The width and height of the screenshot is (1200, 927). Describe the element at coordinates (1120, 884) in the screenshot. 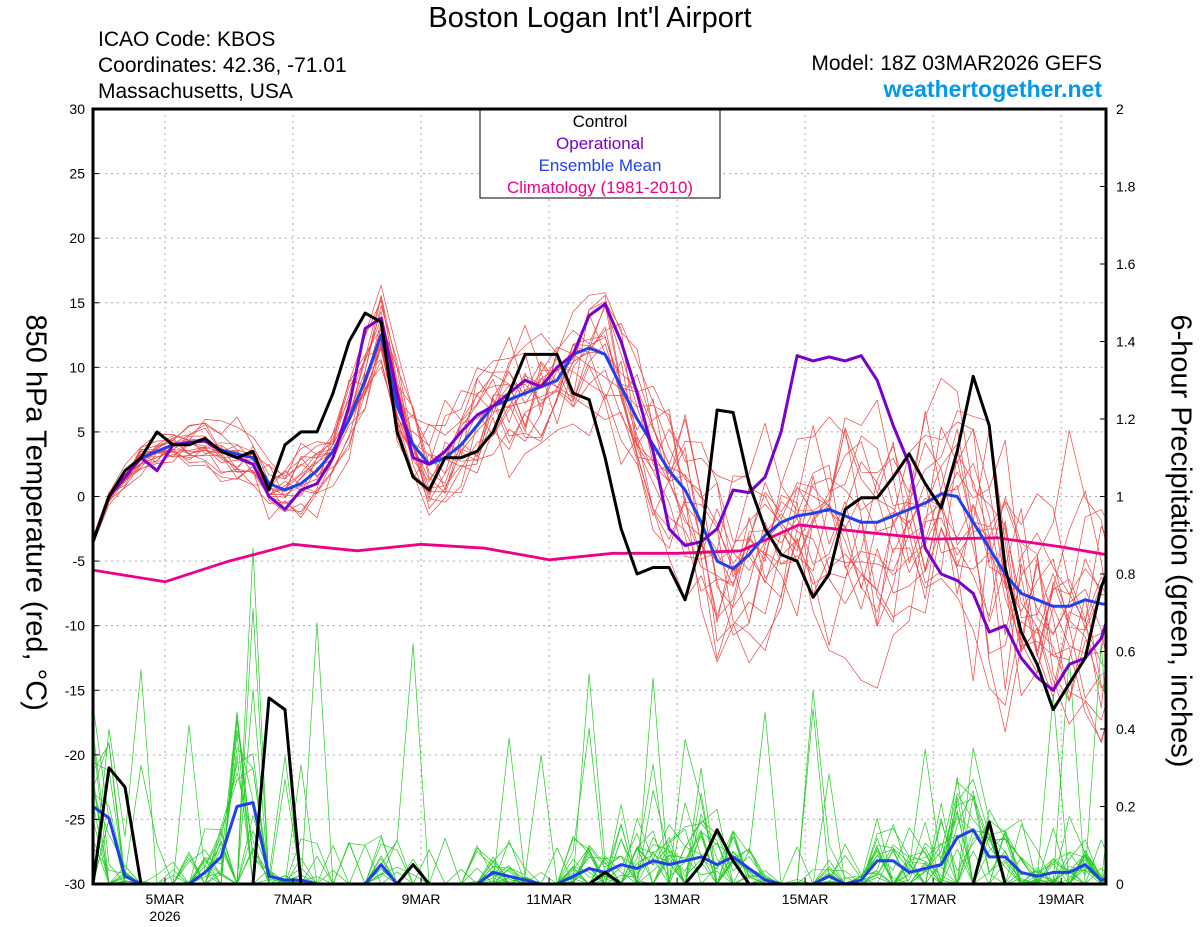

I see `y2-tick-label: 0` at that location.